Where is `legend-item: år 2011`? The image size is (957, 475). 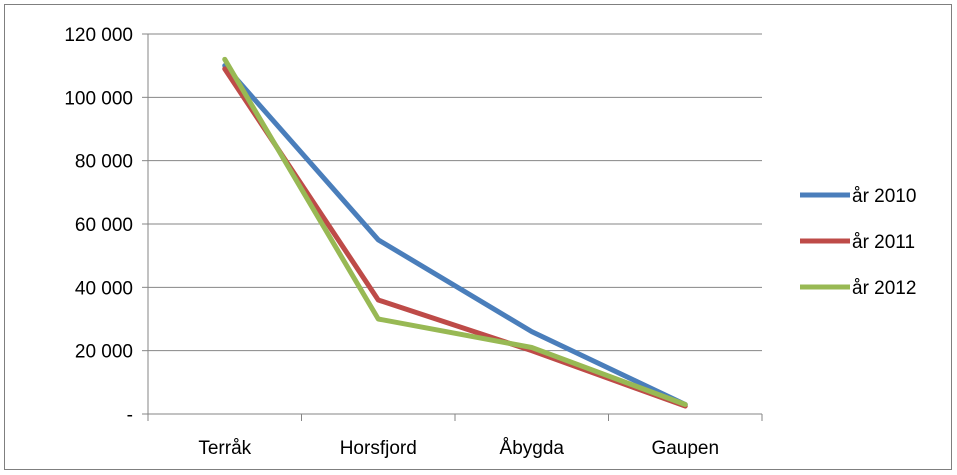 legend-item: år 2011 is located at coordinates (857, 242).